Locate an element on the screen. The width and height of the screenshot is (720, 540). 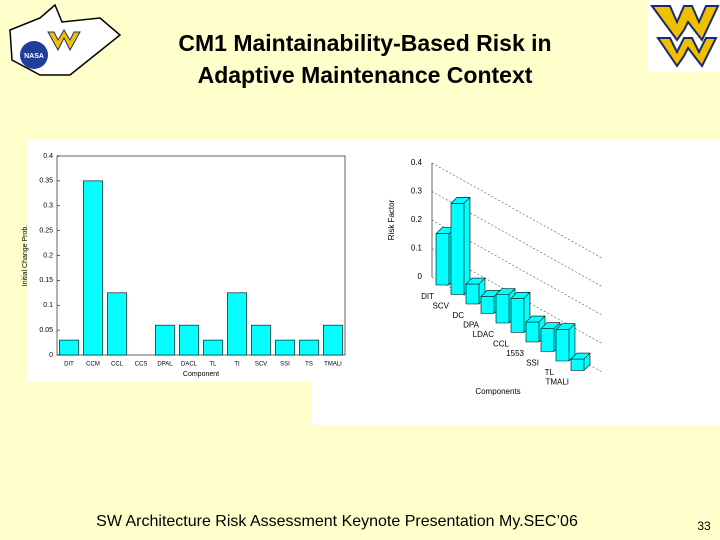
y-tick-label: 0.35 is located at coordinates (46, 181).